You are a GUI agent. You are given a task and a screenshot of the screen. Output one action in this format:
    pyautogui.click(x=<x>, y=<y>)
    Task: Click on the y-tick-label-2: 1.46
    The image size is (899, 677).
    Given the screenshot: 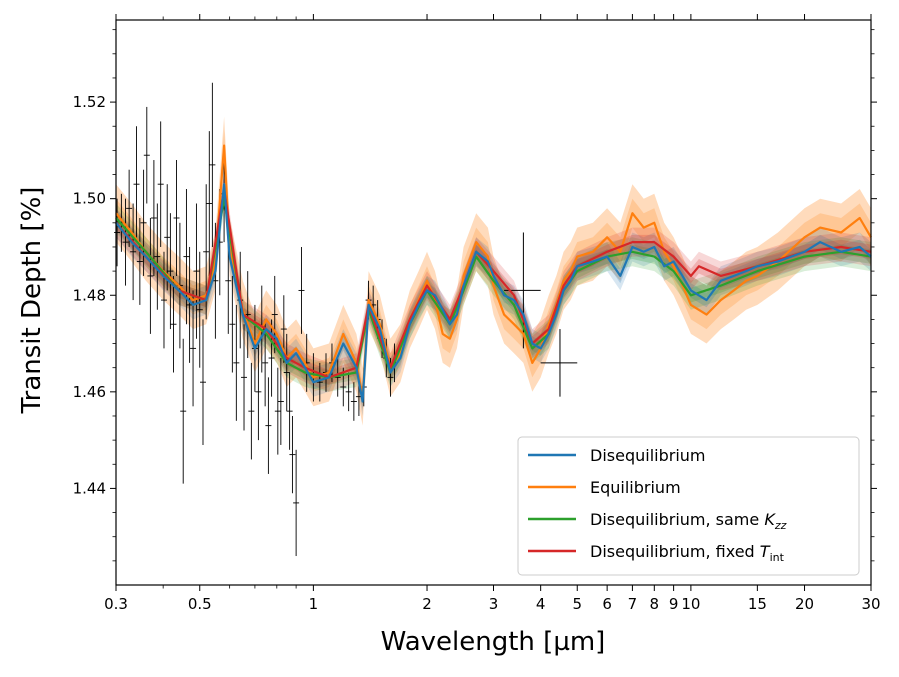 What is the action you would take?
    pyautogui.click(x=89, y=392)
    